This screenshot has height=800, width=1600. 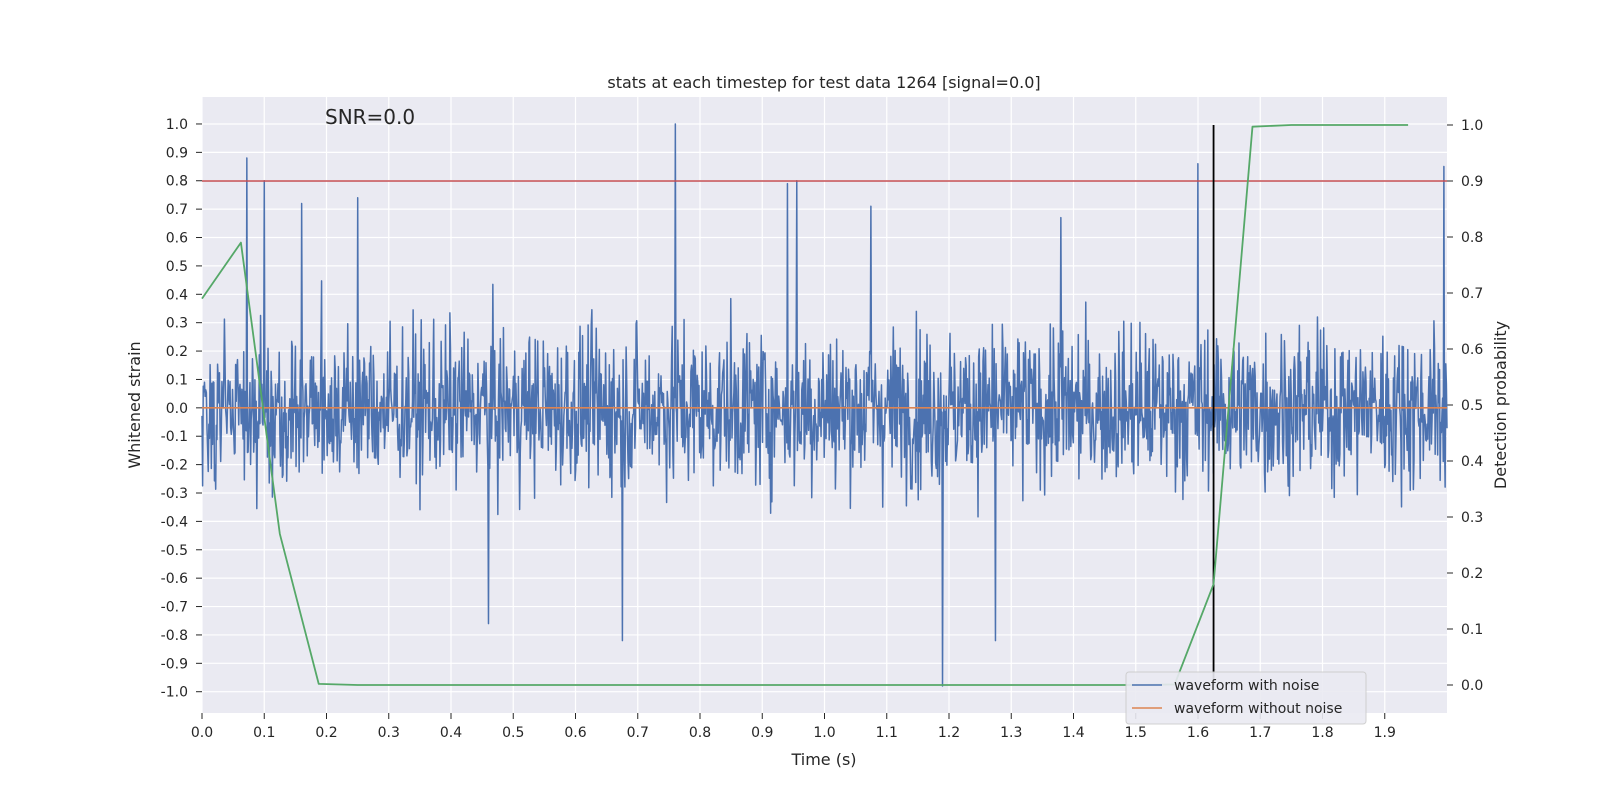 I want to click on y2-tick-label: 0.5, so click(x=1472, y=406).